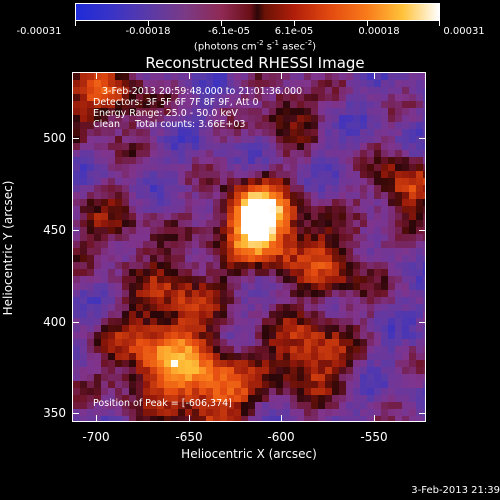  What do you see at coordinates (202, 91) in the screenshot?
I see `info-time-range: 3-Feb-2013 20:59:48.000 to 21:01:36.000` at bounding box center [202, 91].